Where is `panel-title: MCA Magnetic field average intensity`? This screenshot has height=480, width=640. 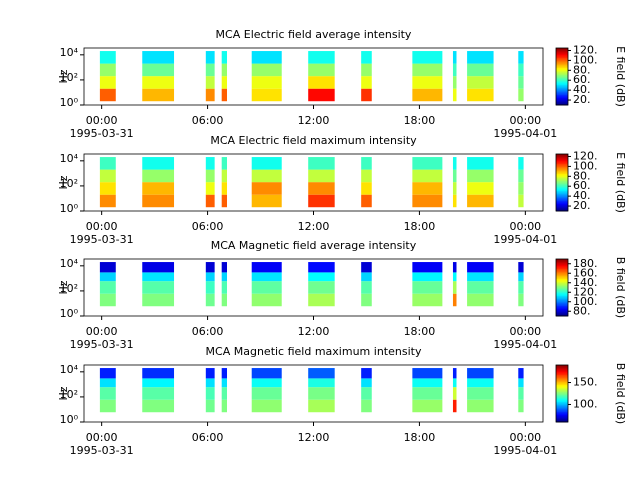 panel-title: MCA Magnetic field average intensity is located at coordinates (314, 245).